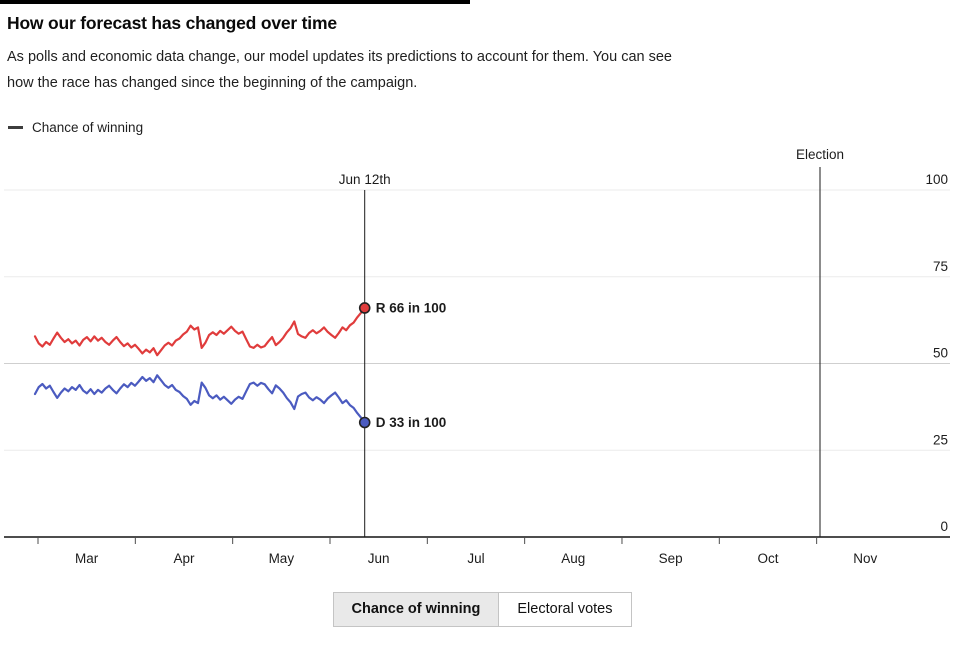  What do you see at coordinates (364, 308) in the screenshot?
I see `rep-endpoint-dot` at bounding box center [364, 308].